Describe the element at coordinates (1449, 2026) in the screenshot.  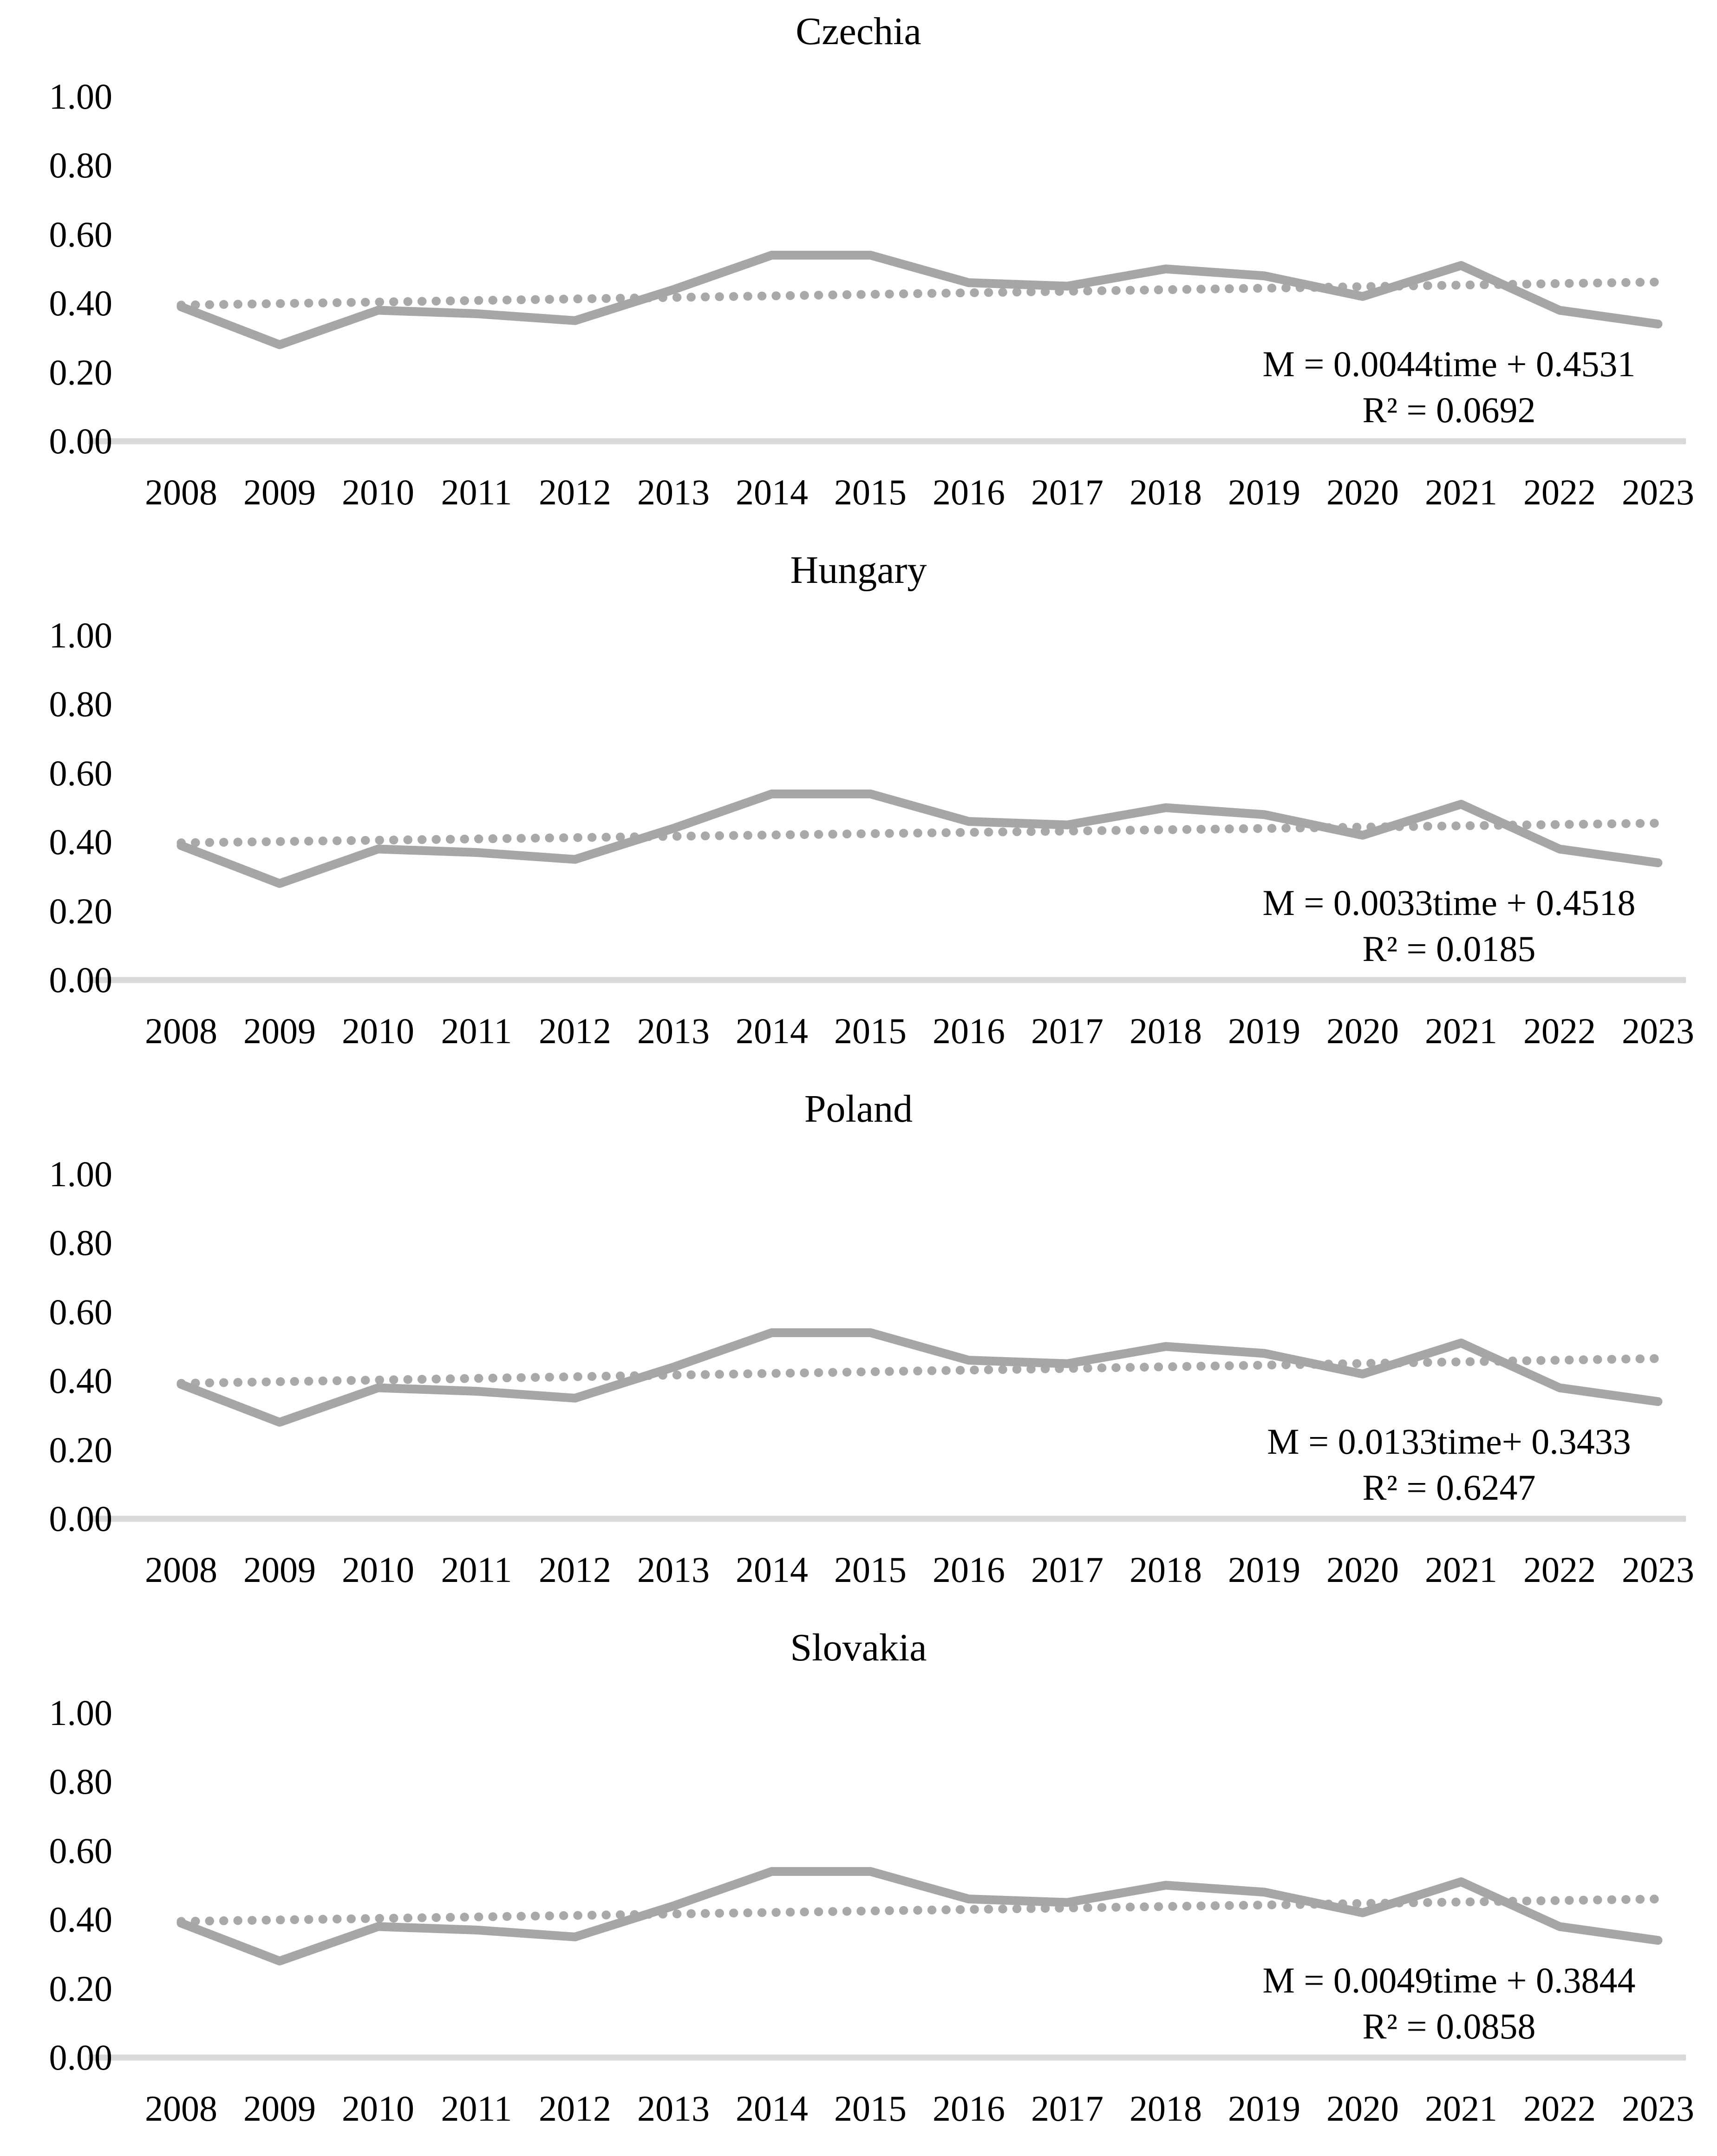
I see `r-squared-text: R² = 0.0858` at that location.